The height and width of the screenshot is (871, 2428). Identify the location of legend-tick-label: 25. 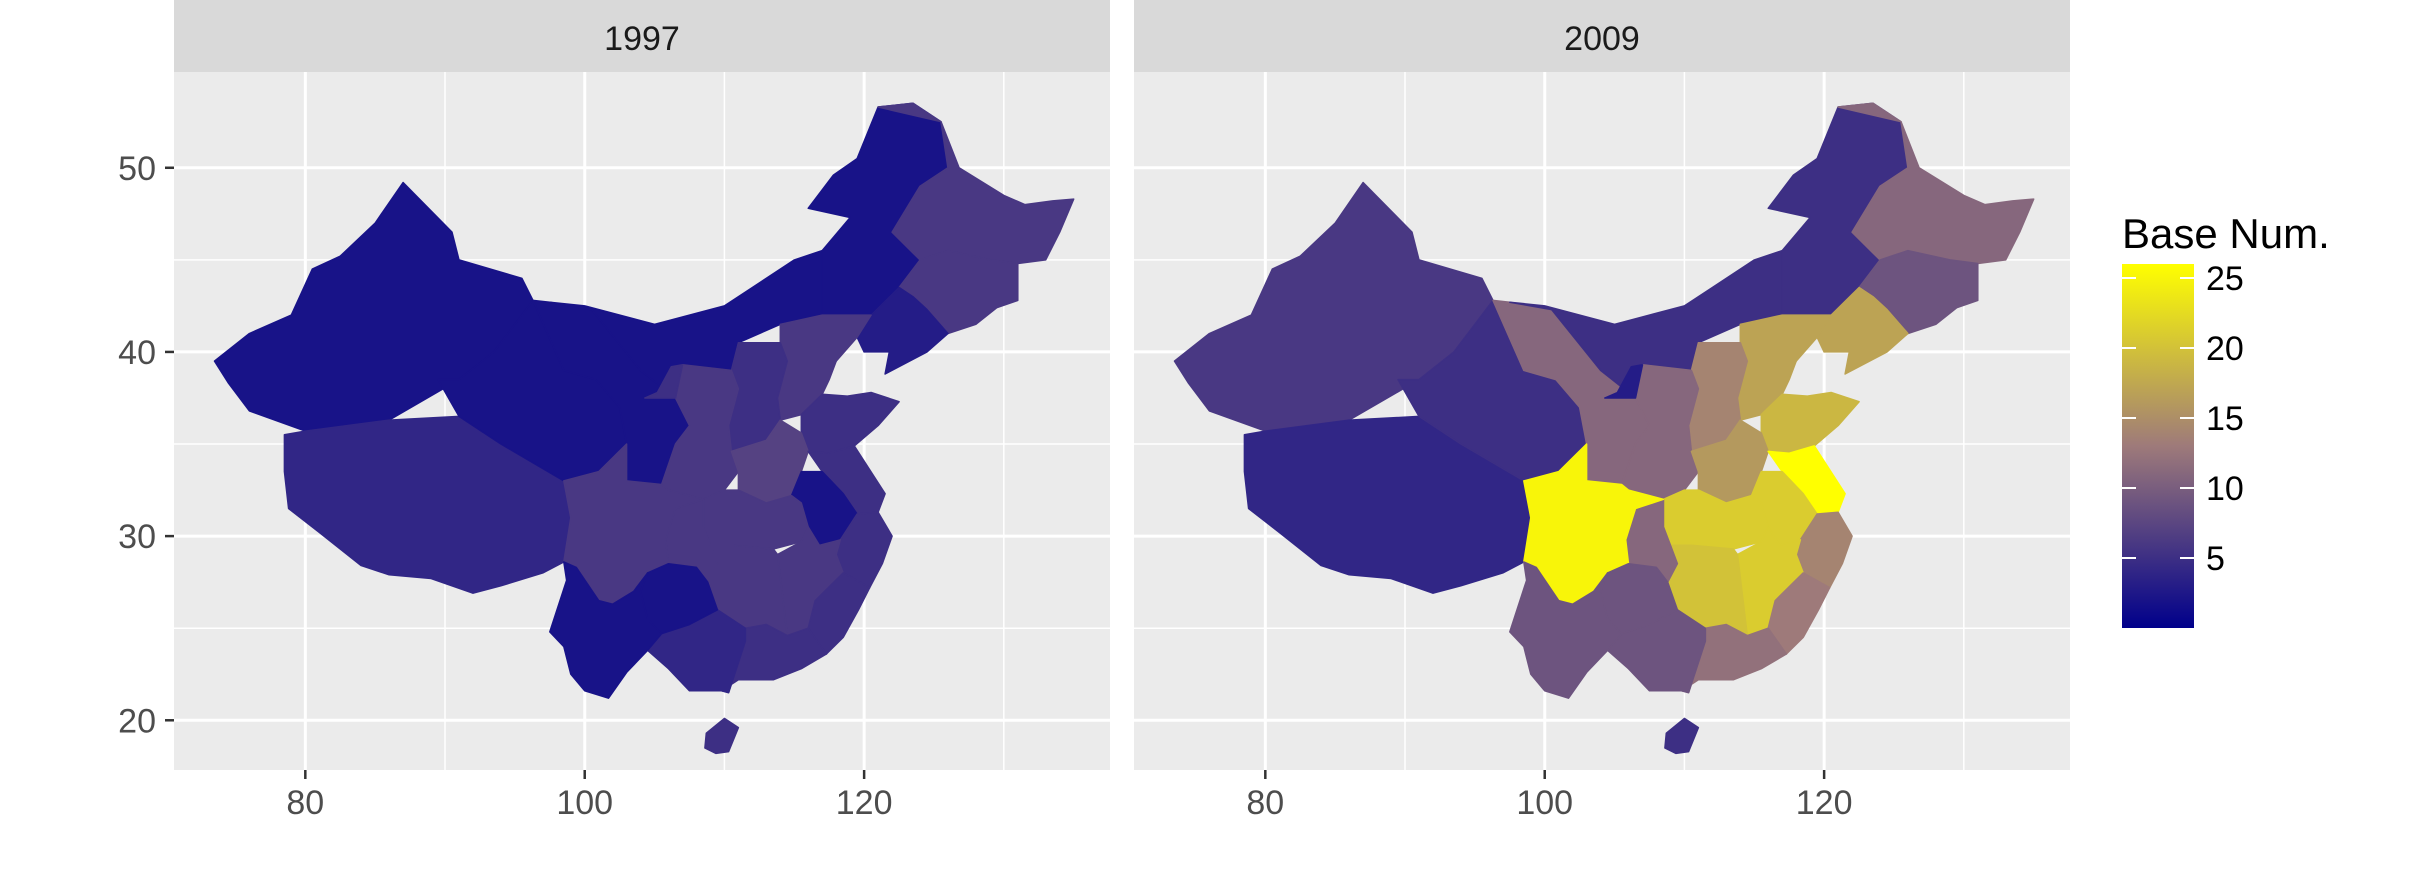
(2225, 279).